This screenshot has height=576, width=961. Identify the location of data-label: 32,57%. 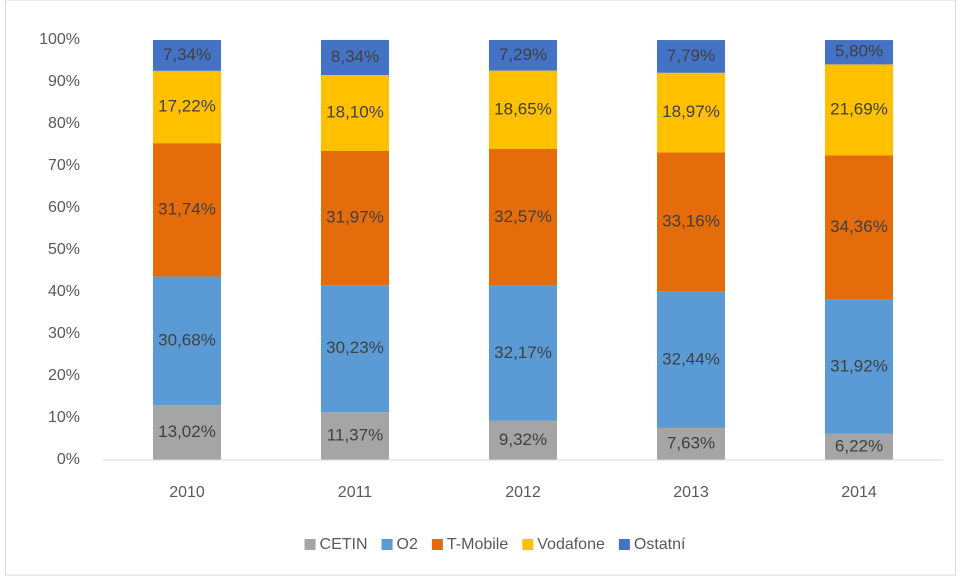
(523, 216).